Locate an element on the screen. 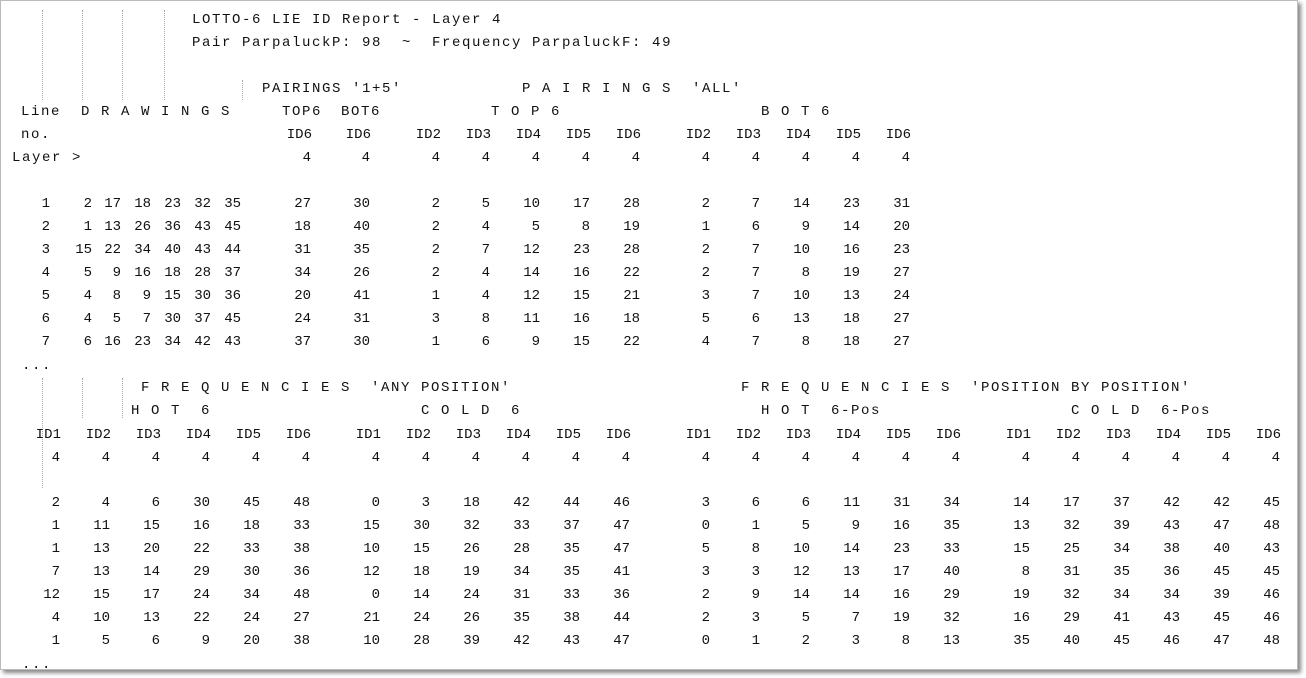 This screenshot has width=1306, height=678. cell: 22 is located at coordinates (631, 273).